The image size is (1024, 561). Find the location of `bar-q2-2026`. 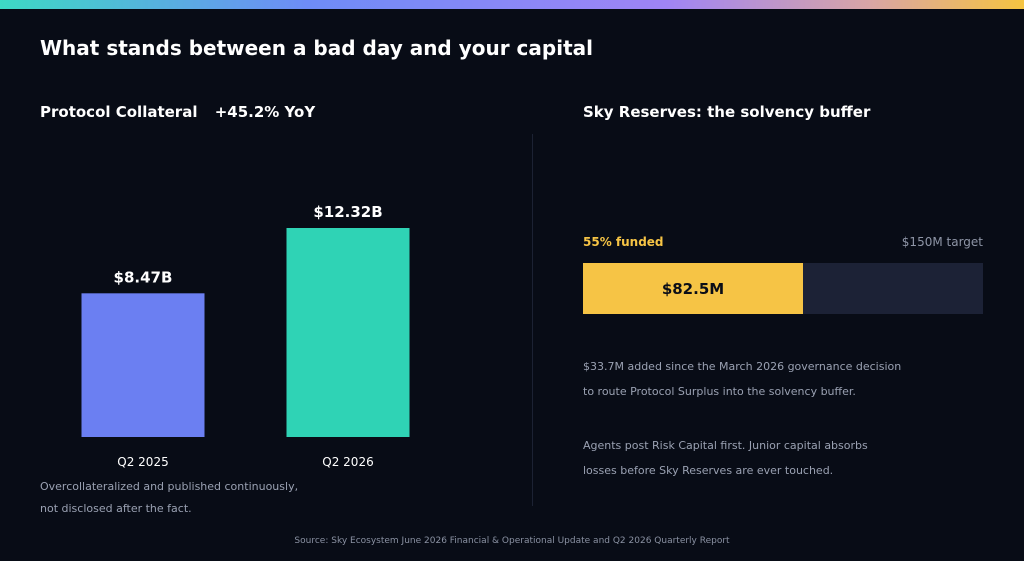

bar-q2-2026 is located at coordinates (348, 332).